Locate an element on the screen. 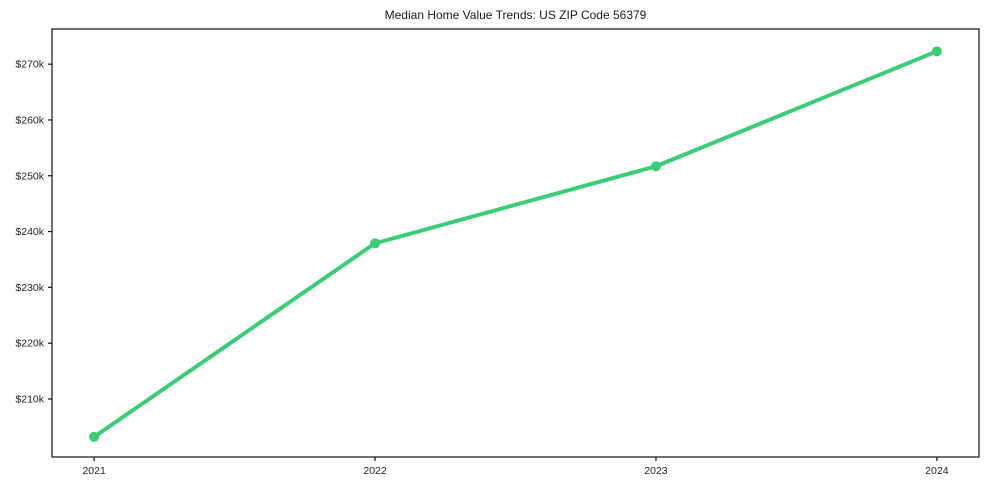  x-axis-tick-label: 2024 is located at coordinates (937, 471).